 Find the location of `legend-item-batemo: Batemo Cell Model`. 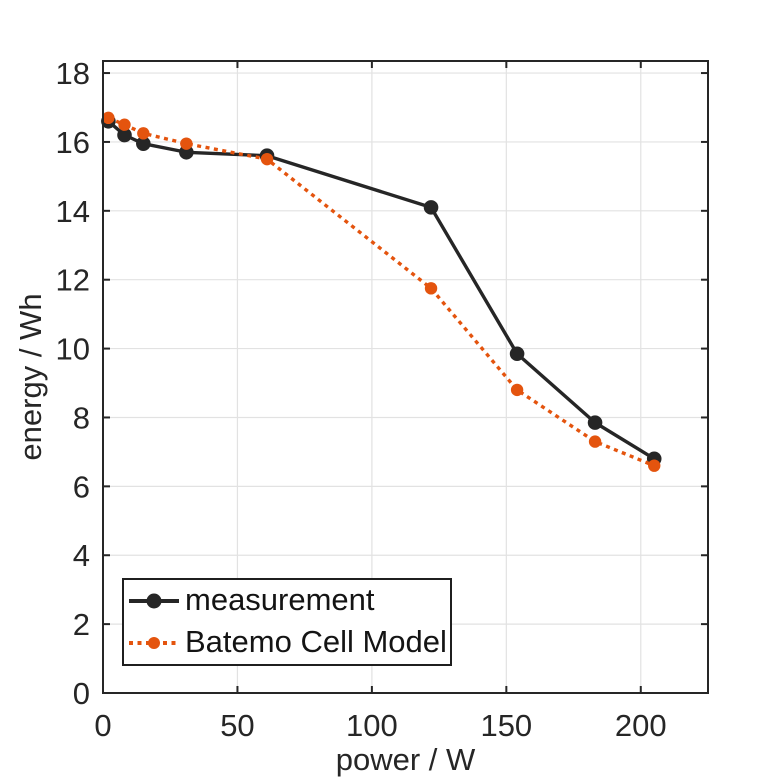

legend-item-batemo: Batemo Cell Model is located at coordinates (287, 643).